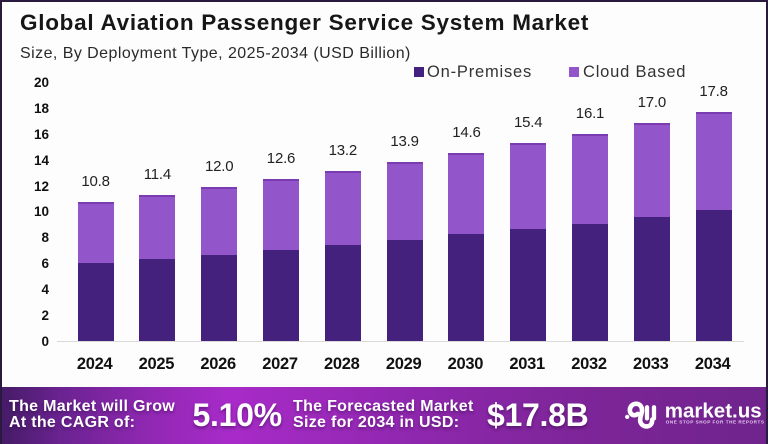 The image size is (768, 444). Describe the element at coordinates (713, 410) in the screenshot. I see `svg-text: market.us` at that location.